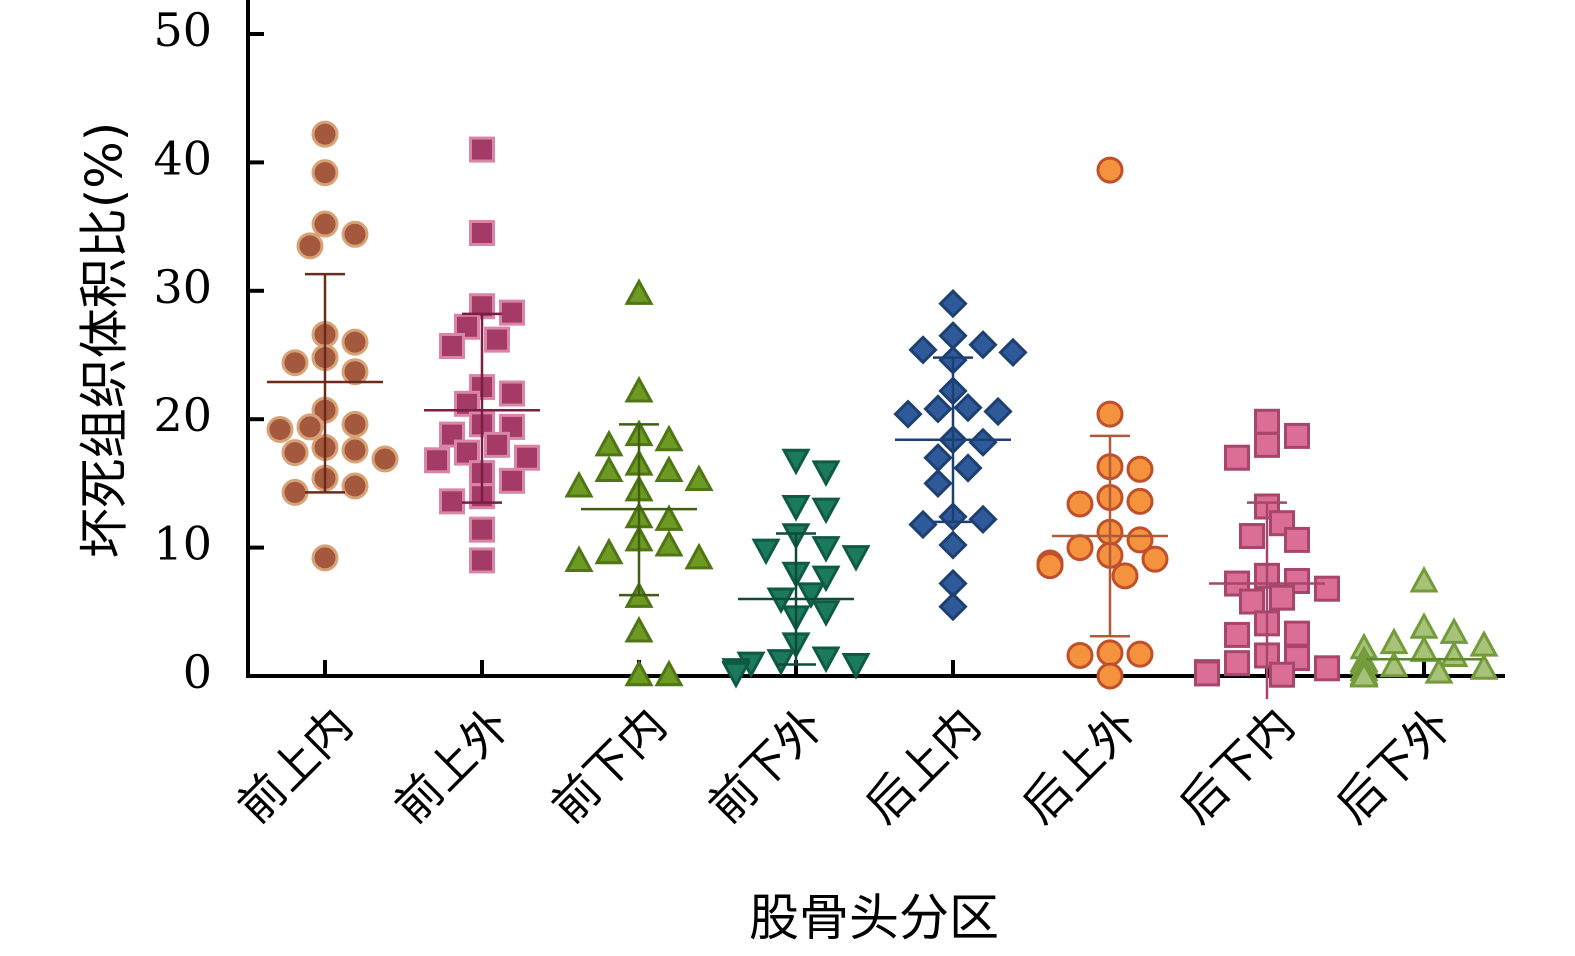 This screenshot has height=956, width=1575. What do you see at coordinates (874, 918) in the screenshot?
I see `x-axis-title: 股骨头分区` at bounding box center [874, 918].